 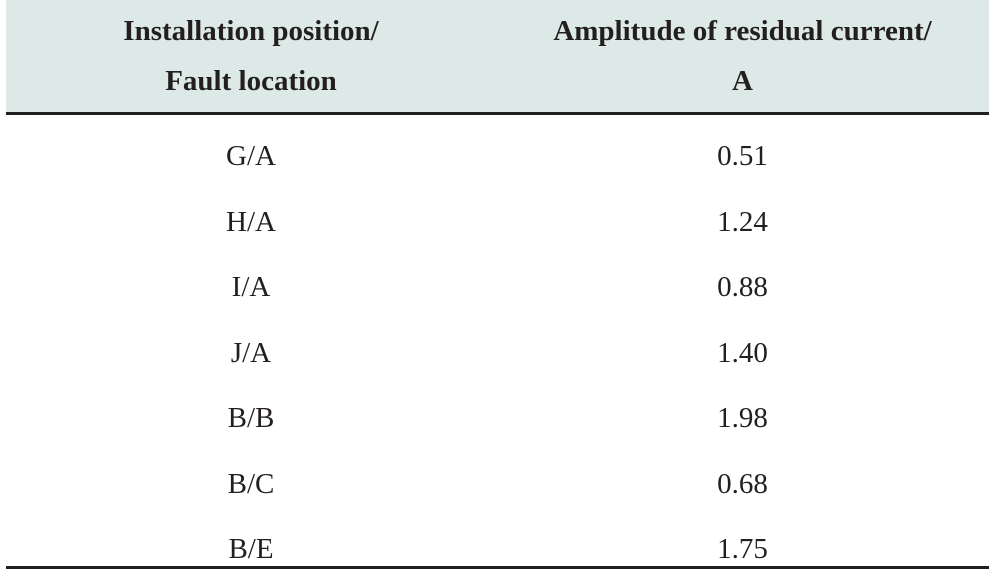 What do you see at coordinates (742, 31) in the screenshot?
I see `header-col2-line1: Amplitude of residual current/` at bounding box center [742, 31].